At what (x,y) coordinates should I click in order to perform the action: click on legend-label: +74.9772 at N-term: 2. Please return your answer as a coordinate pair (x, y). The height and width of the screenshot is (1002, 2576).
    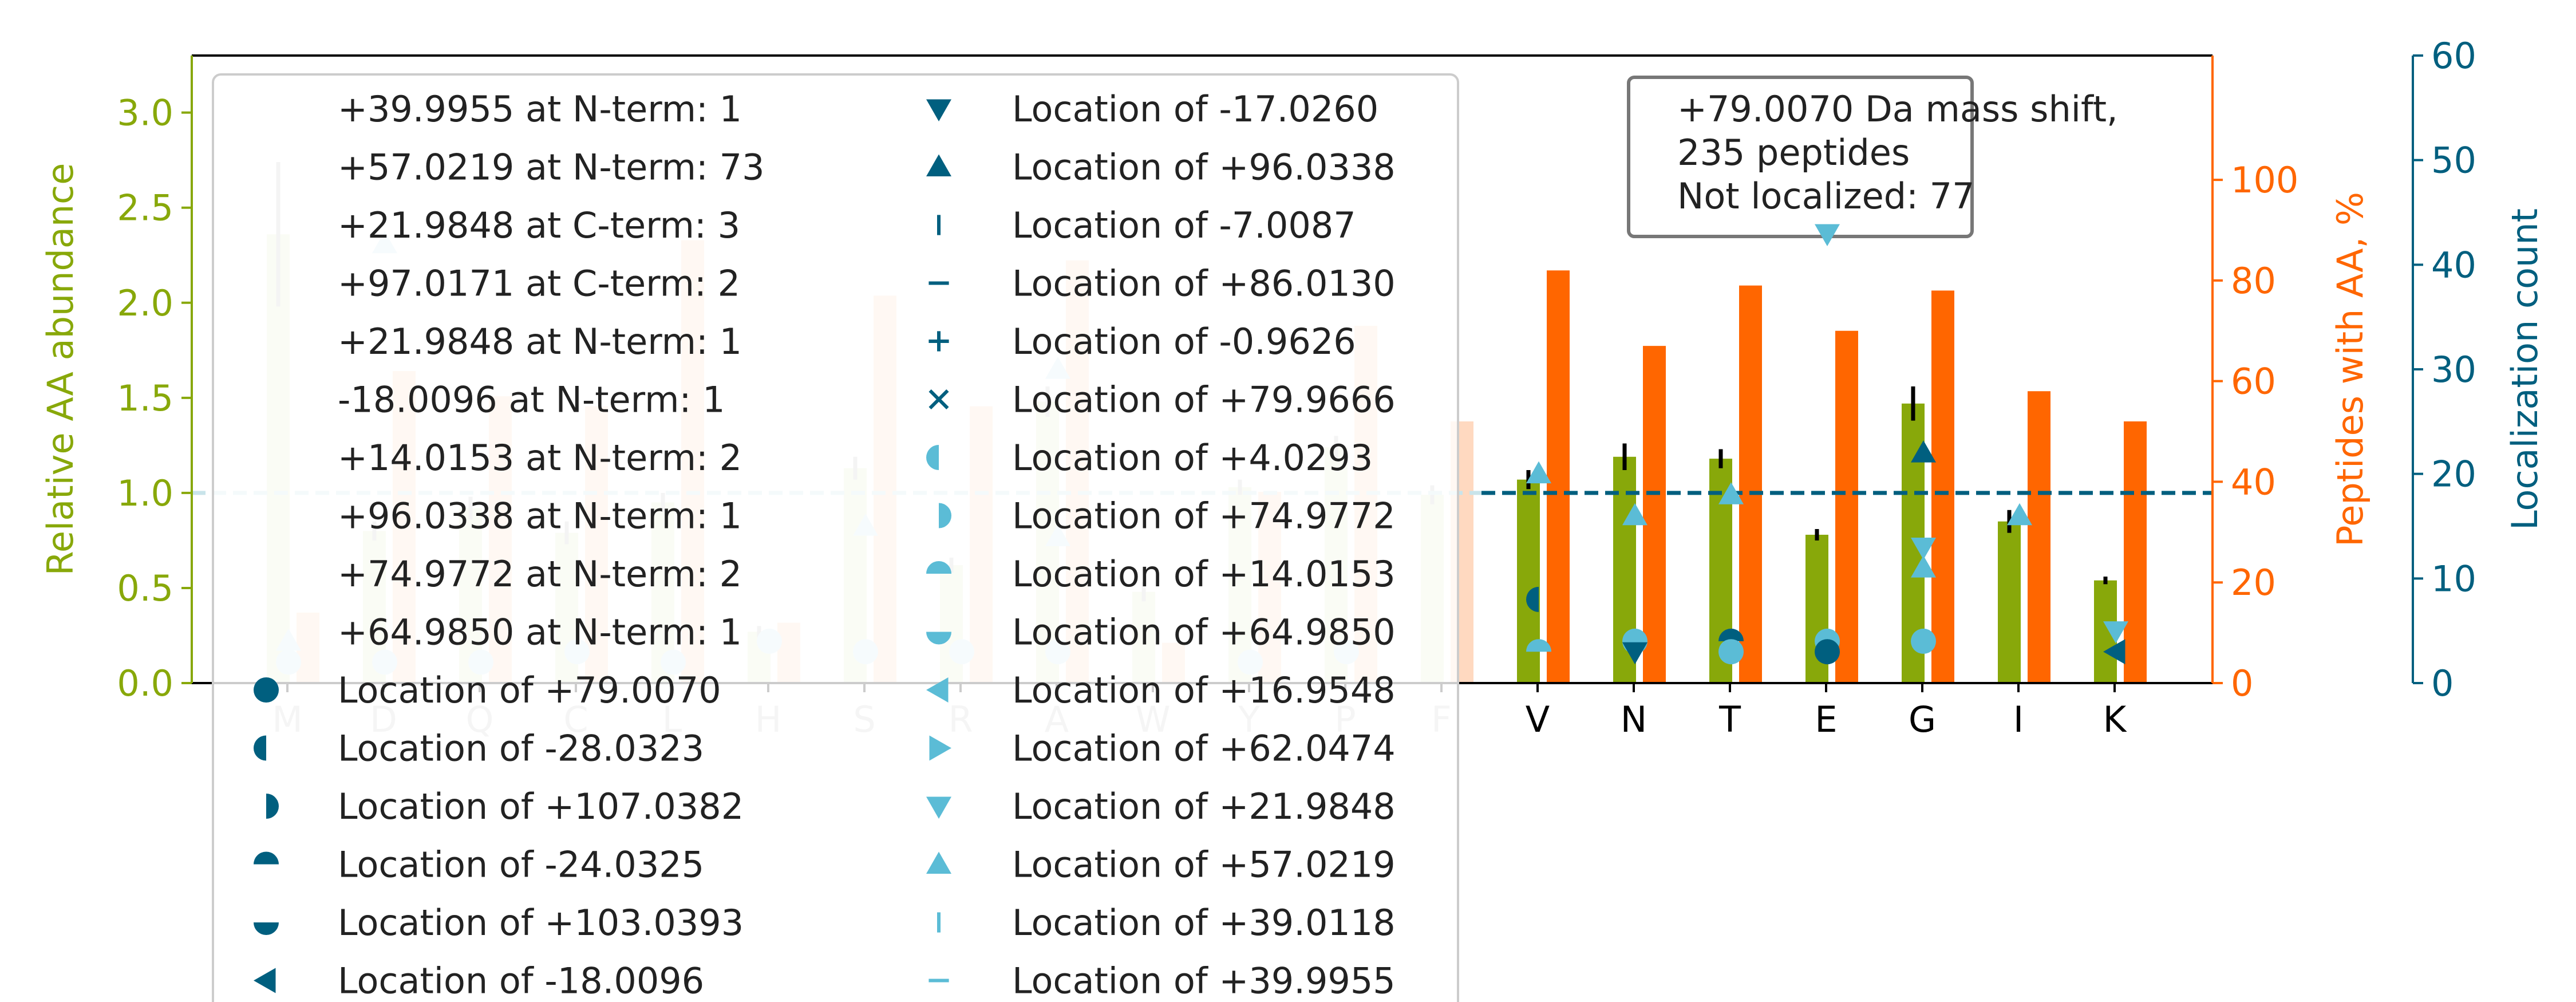
    Looking at the image, I should click on (540, 574).